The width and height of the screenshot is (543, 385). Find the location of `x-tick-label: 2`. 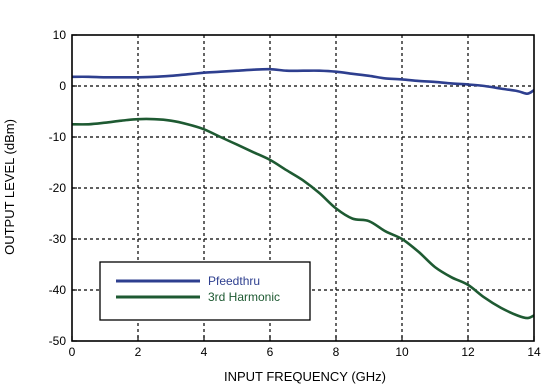

x-tick-label: 2 is located at coordinates (138, 352).